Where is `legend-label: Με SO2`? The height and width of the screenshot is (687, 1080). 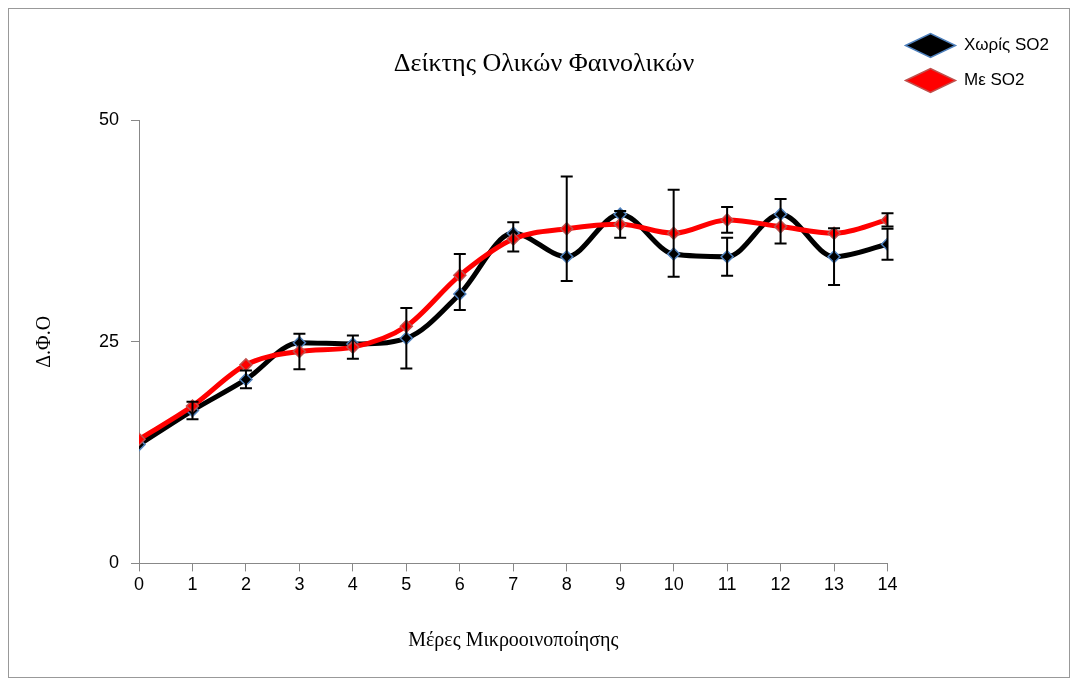
legend-label: Με SO2 is located at coordinates (994, 80).